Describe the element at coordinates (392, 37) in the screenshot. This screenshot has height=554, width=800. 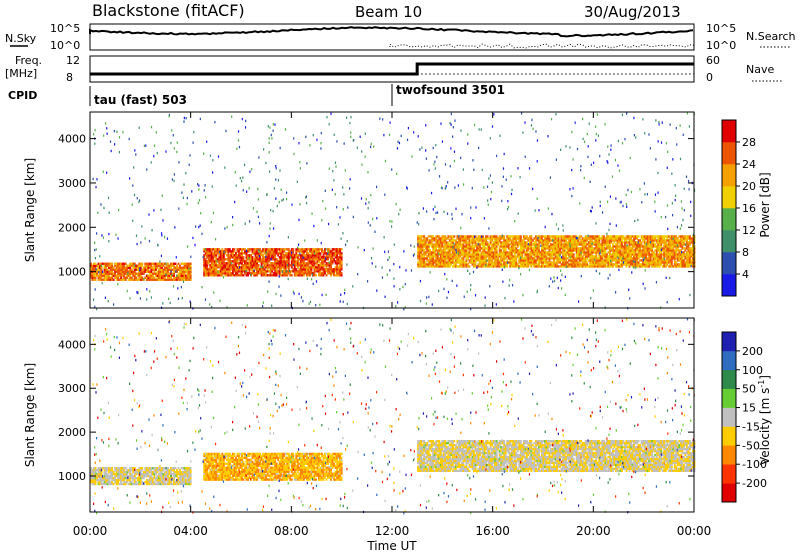
I see `nsky-panel` at that location.